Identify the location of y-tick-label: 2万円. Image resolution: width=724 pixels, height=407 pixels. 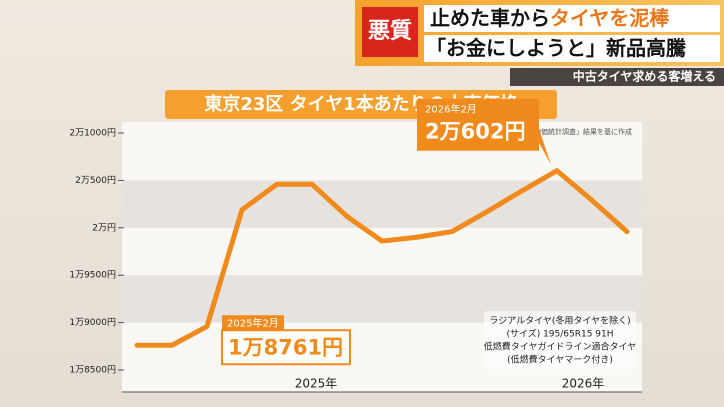
(104, 227).